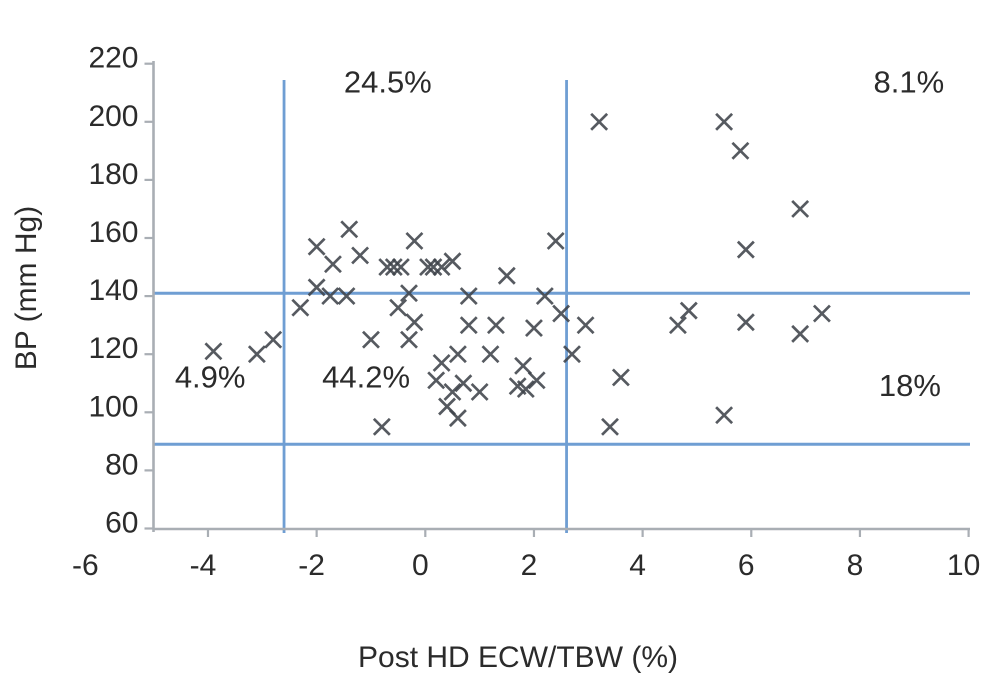 The height and width of the screenshot is (693, 1004). Describe the element at coordinates (746, 565) in the screenshot. I see `x-tick-label: 6` at that location.